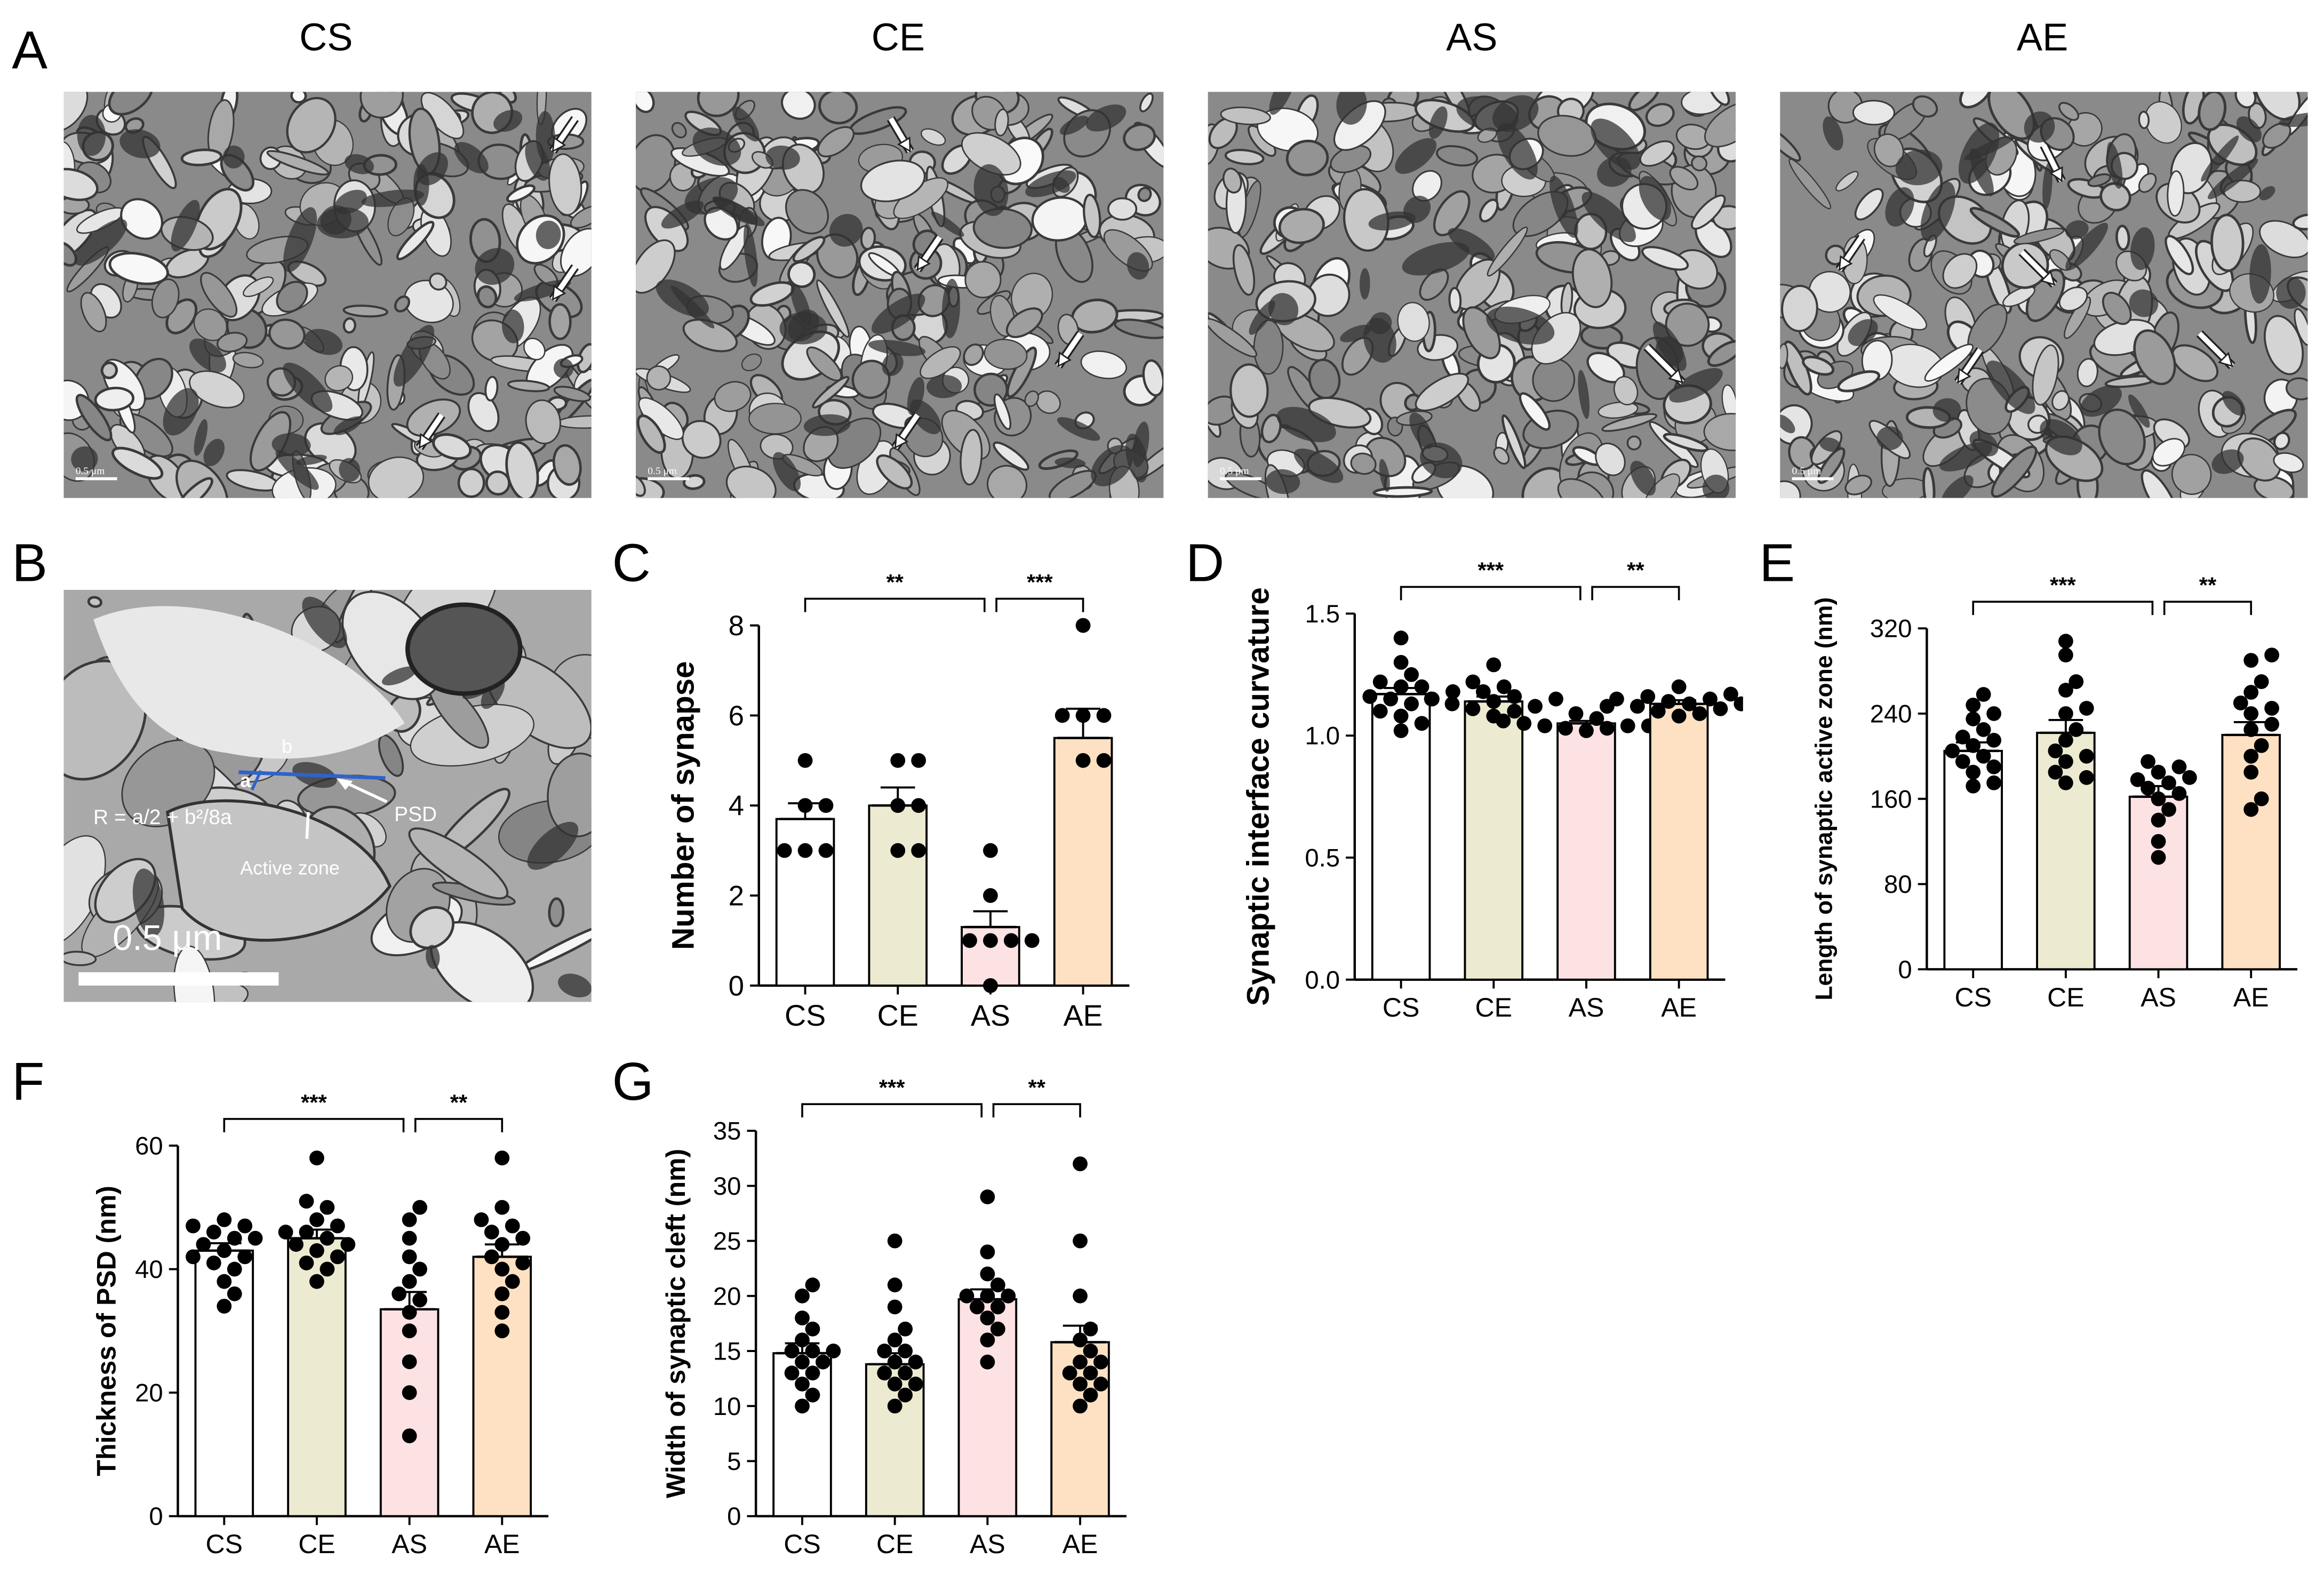 The image size is (2324, 1583). Describe the element at coordinates (734, 1462) in the screenshot. I see `y-tick-label: 5` at that location.